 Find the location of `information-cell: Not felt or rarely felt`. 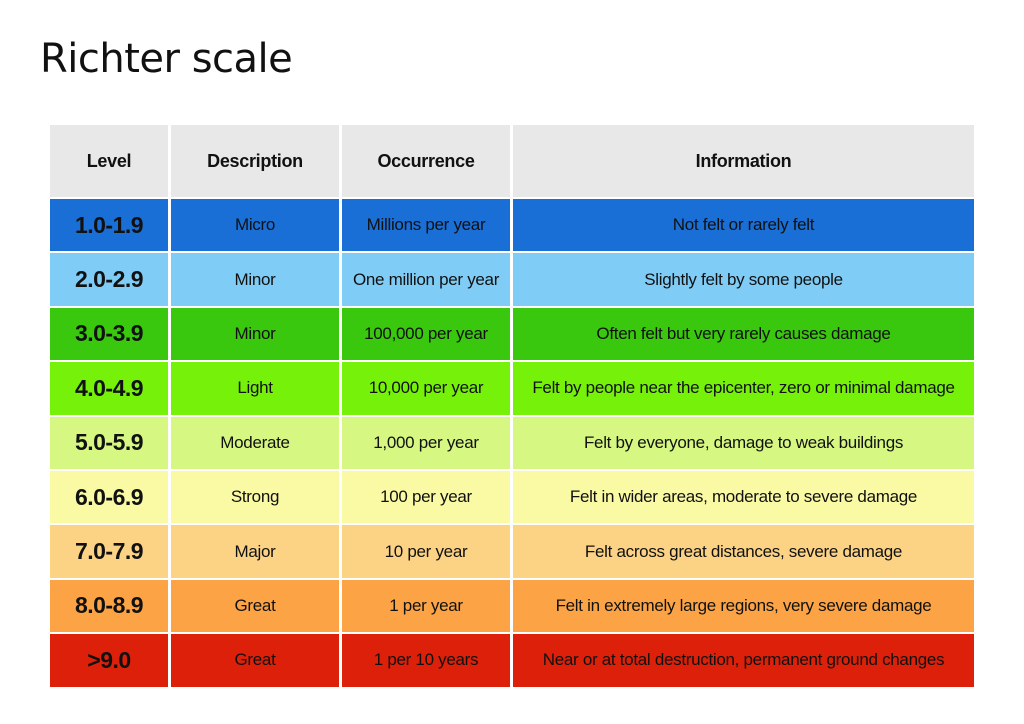

information-cell: Not felt or rarely felt is located at coordinates (743, 225).